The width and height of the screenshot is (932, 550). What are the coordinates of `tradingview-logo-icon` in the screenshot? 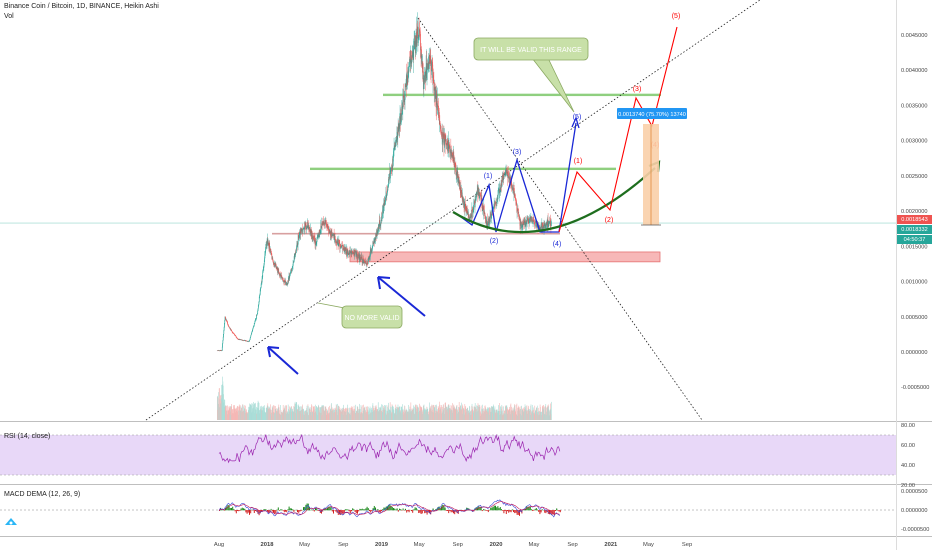 It's located at (11, 521).